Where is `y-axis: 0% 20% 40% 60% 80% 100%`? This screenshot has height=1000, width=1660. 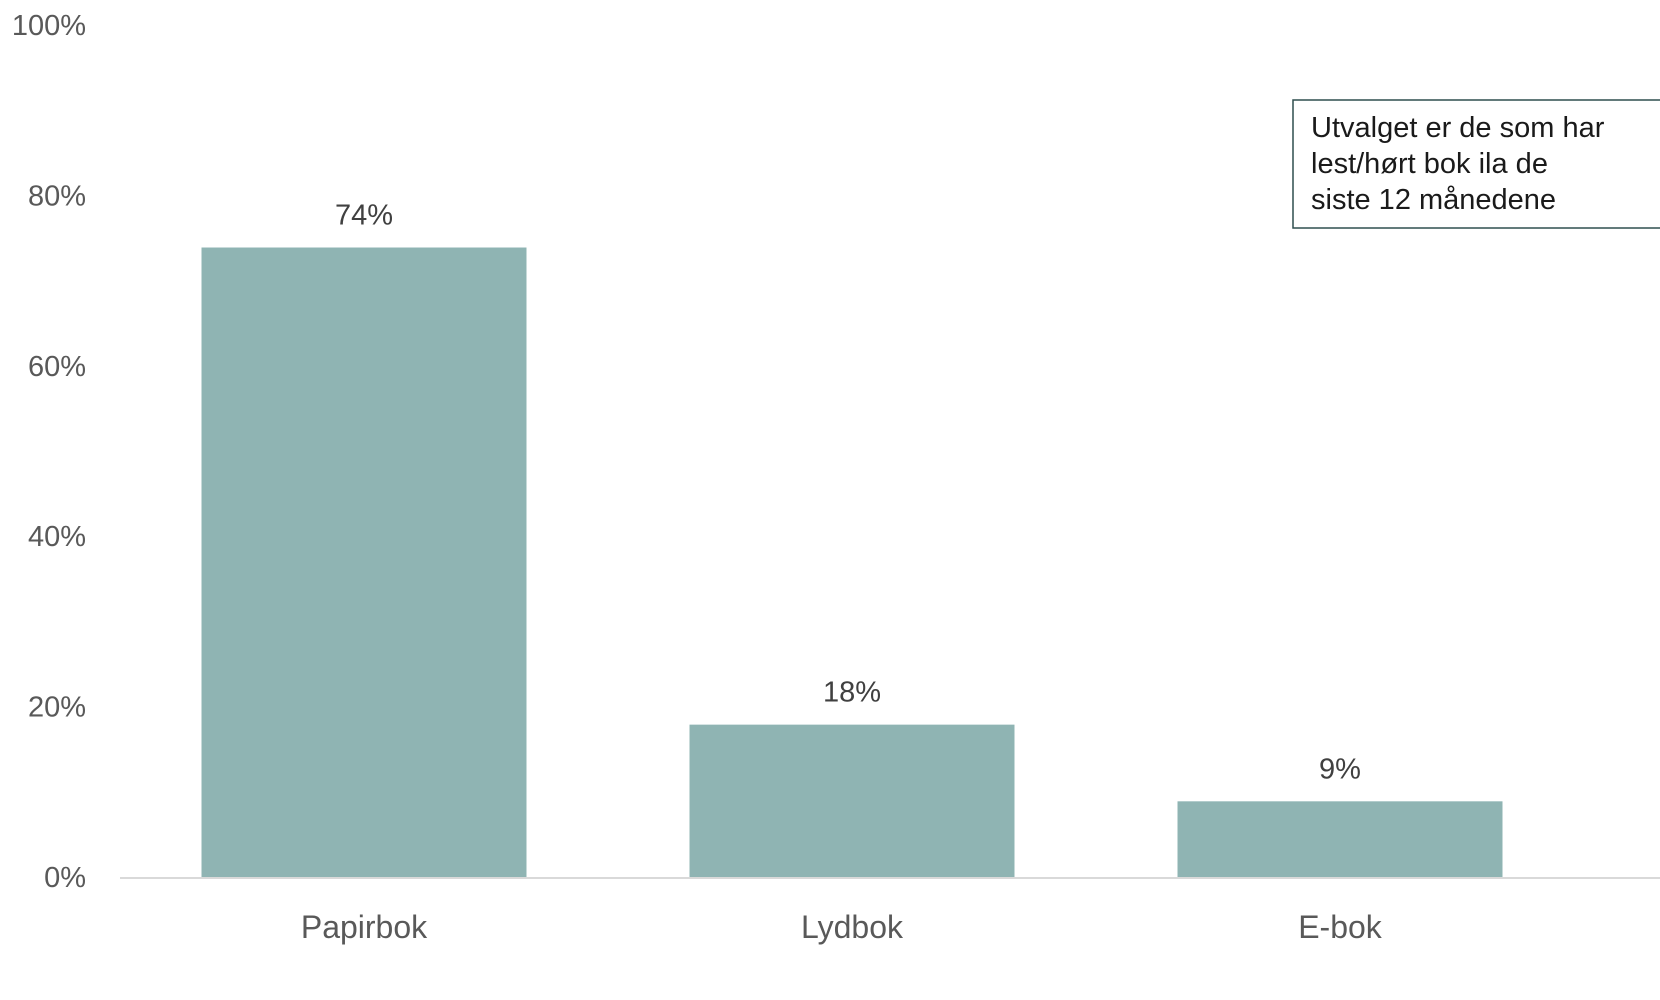
y-axis: 0% 20% 40% 60% 80% 100% is located at coordinates (49, 452).